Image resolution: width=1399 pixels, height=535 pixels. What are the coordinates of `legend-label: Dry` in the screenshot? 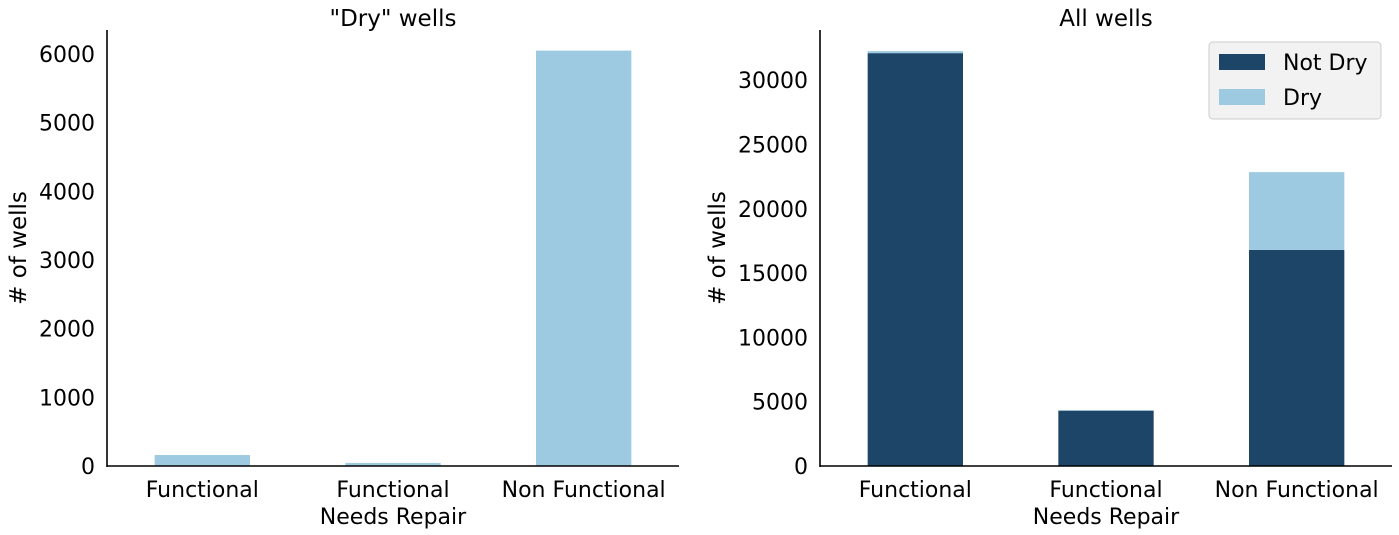 It's located at (1302, 98).